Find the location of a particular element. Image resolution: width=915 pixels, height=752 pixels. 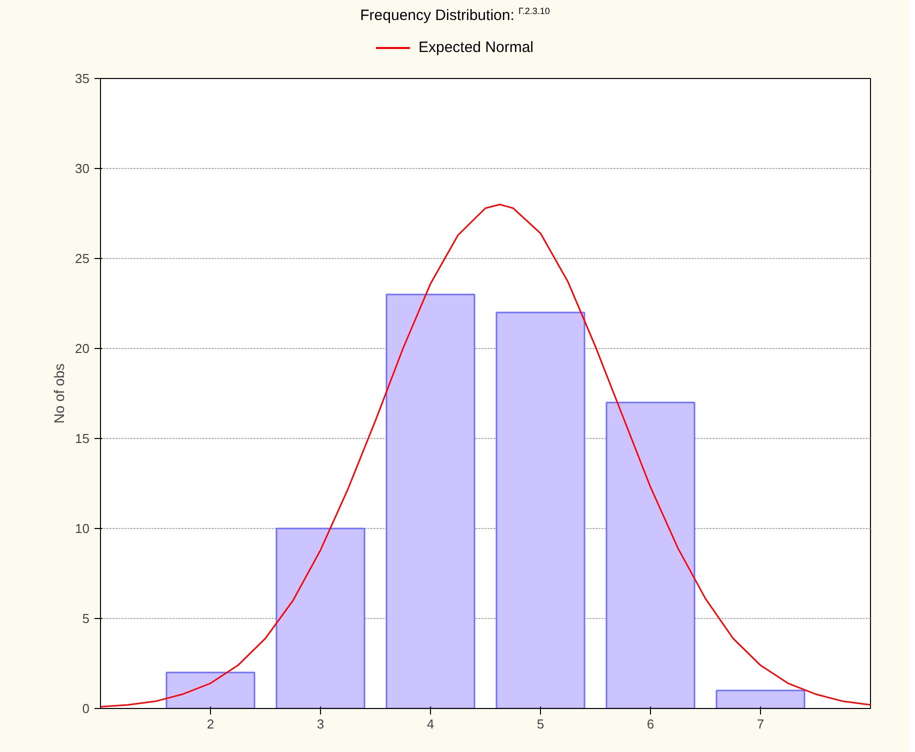

y-tick-label: 5 is located at coordinates (86, 618).